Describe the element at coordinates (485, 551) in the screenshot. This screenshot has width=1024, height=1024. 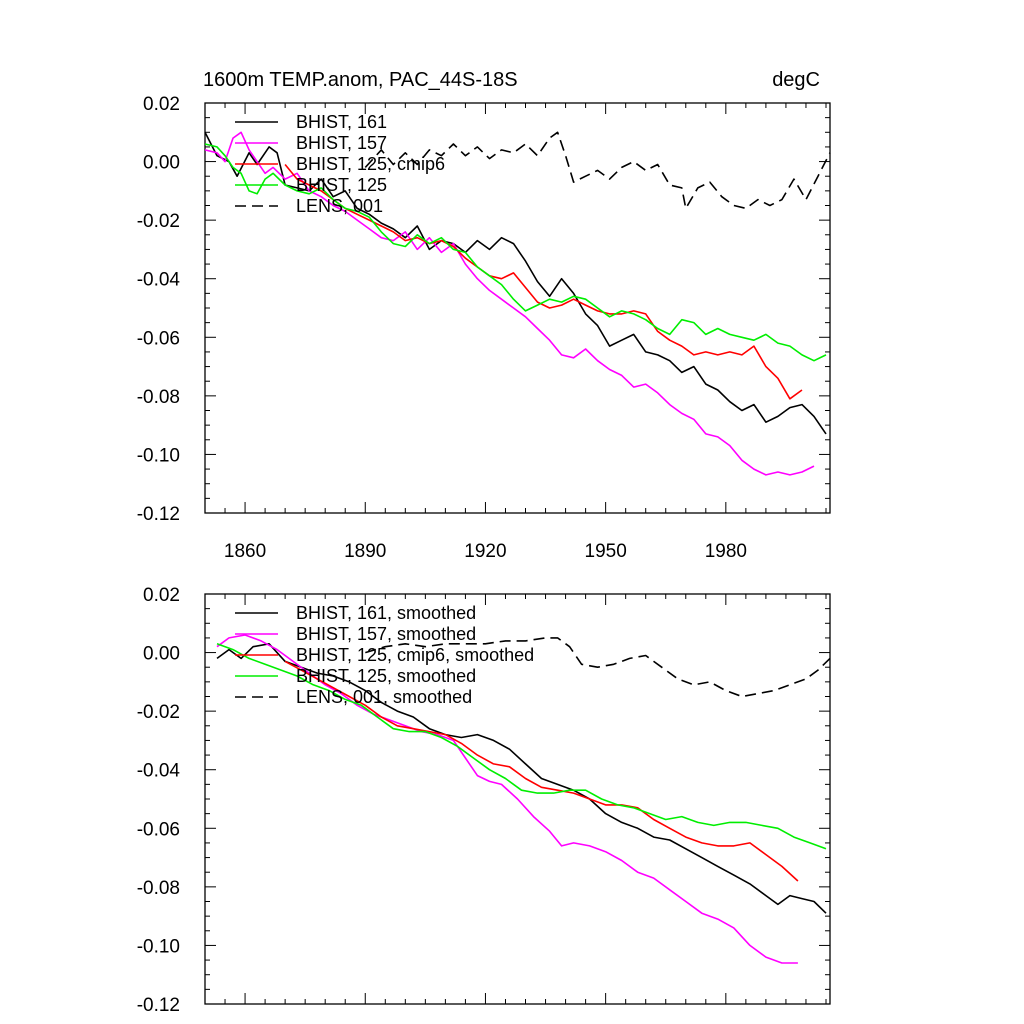
I see `x-tick-label: 1920` at that location.